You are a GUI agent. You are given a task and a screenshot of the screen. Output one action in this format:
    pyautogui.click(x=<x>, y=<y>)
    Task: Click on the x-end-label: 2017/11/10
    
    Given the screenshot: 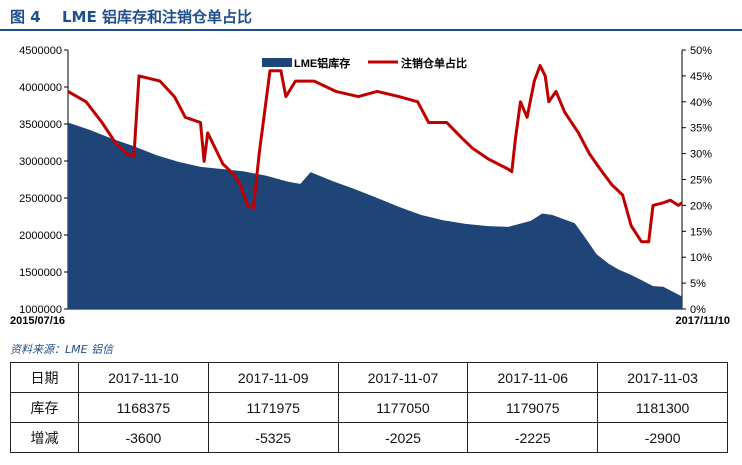 What is the action you would take?
    pyautogui.click(x=703, y=321)
    